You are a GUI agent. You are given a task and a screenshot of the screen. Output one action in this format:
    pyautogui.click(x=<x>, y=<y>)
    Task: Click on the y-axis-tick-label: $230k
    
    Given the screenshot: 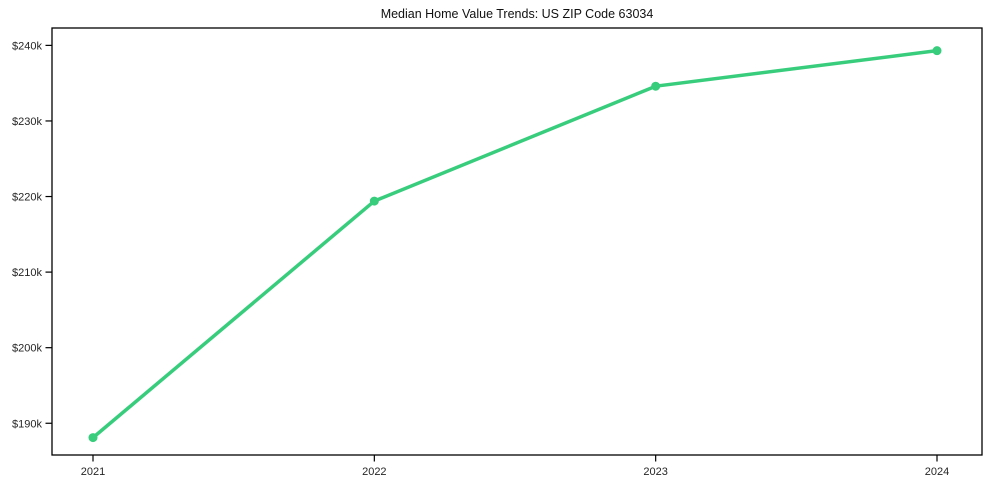 What is the action you would take?
    pyautogui.click(x=27, y=122)
    